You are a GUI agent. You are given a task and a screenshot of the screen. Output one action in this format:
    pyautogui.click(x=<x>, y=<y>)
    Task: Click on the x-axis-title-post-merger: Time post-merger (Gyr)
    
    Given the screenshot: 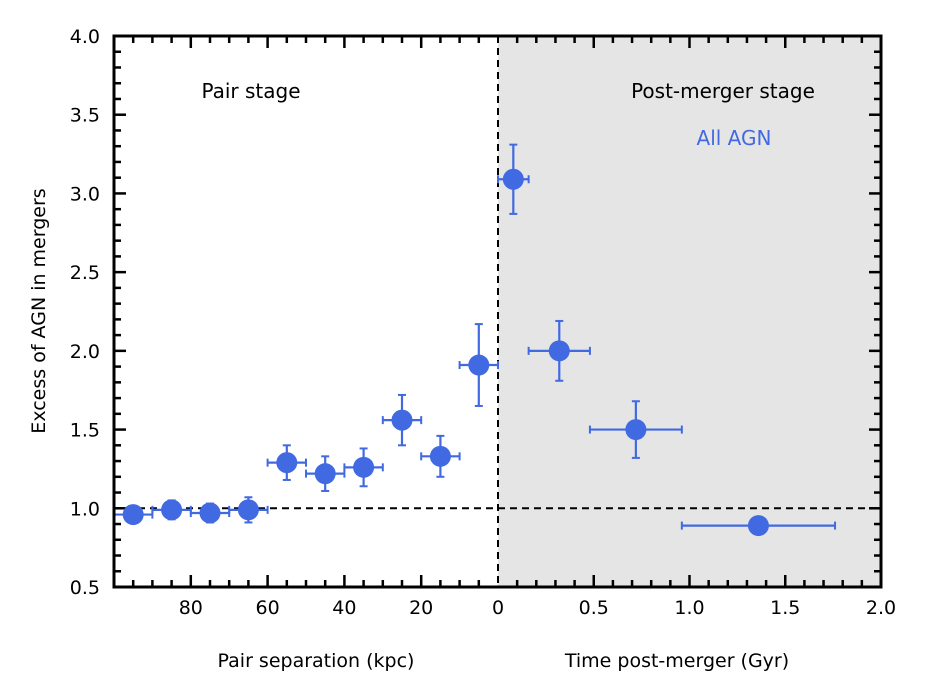 What is the action you would take?
    pyautogui.click(x=676, y=661)
    